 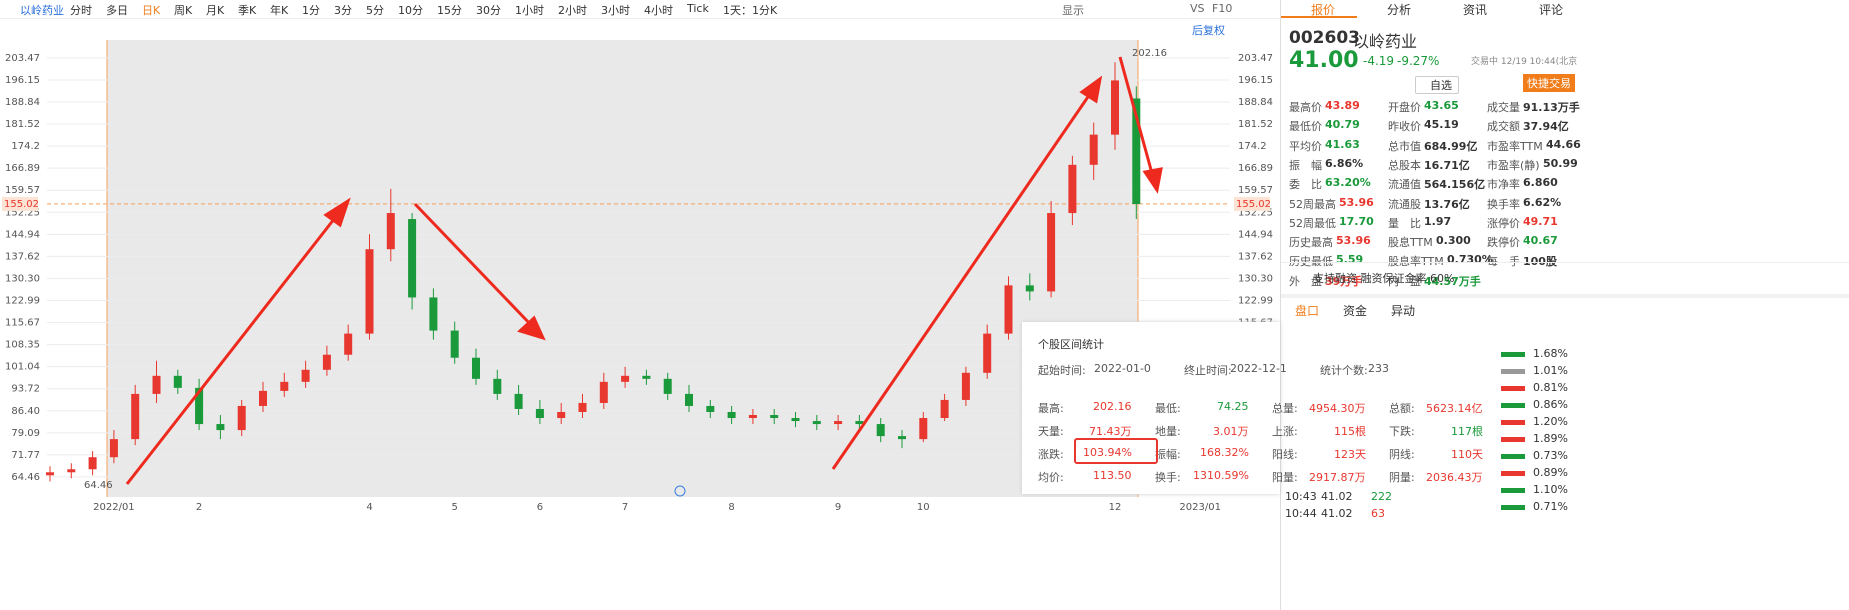 I want to click on stats-value: 71.43万, so click(x=1110, y=431).